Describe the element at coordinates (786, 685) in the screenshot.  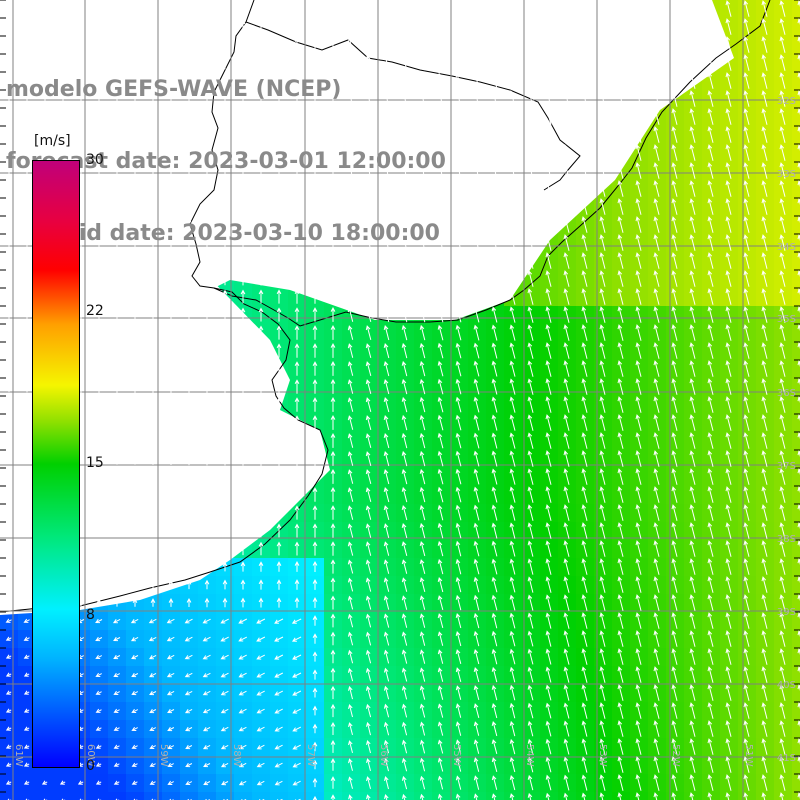
I see `latitude-label: 40S` at that location.